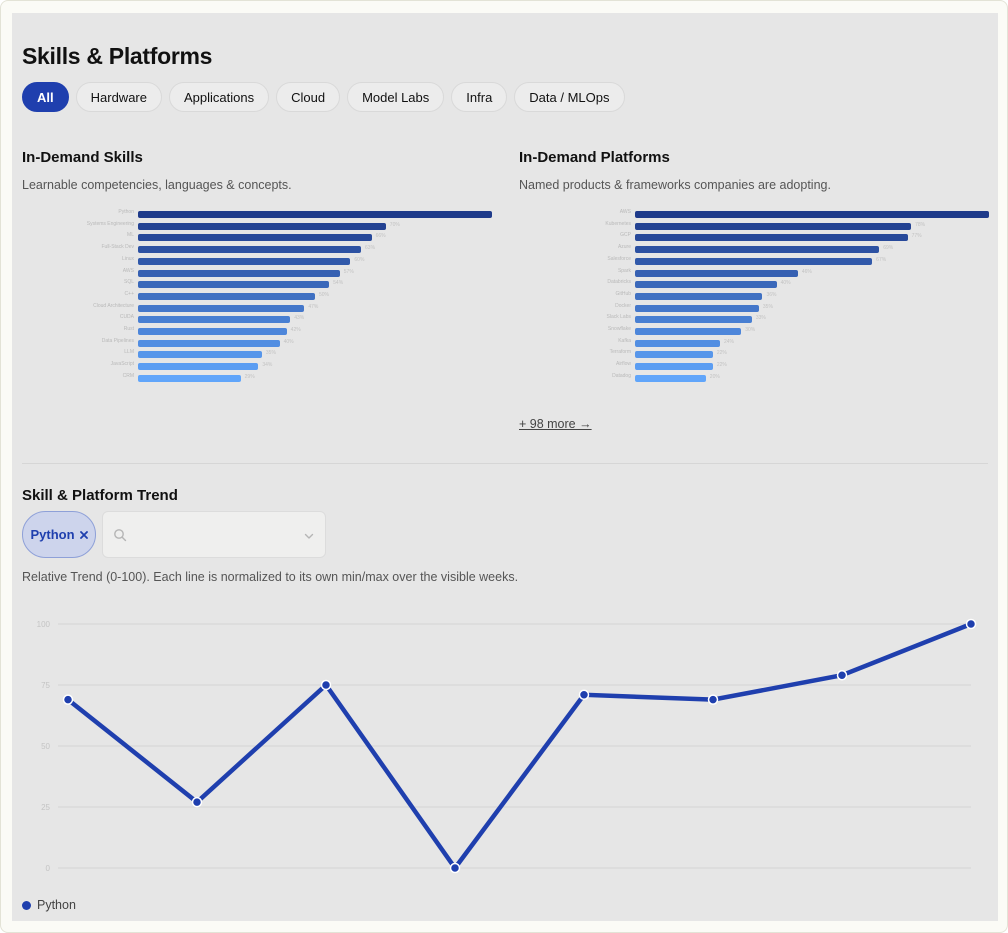 The width and height of the screenshot is (1008, 933). Describe the element at coordinates (370, 248) in the screenshot. I see `skill-bar-value: 63%` at that location.